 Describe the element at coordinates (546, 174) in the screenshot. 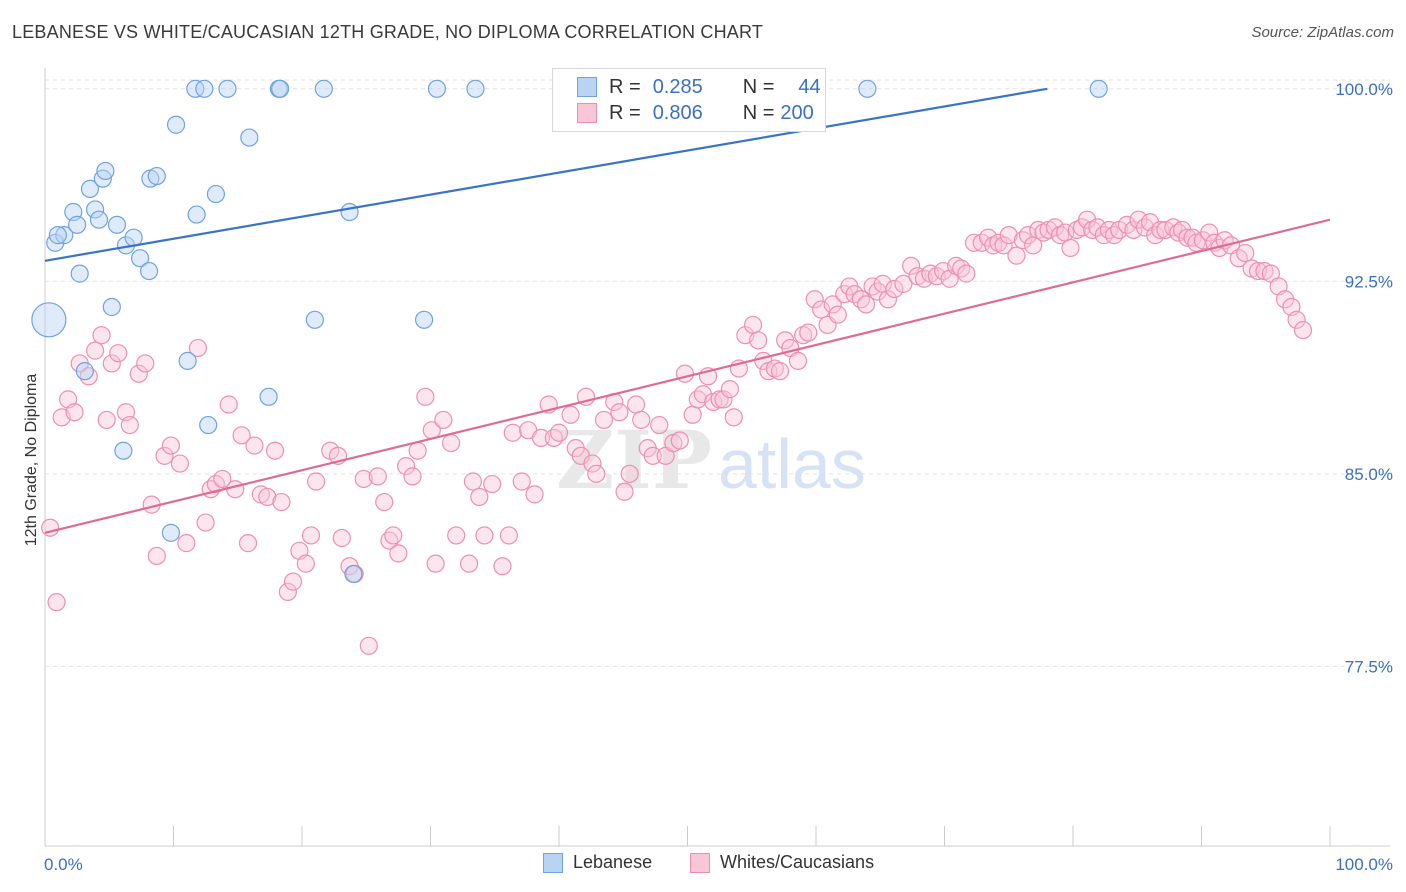

I see `trend-line-lebanese` at that location.